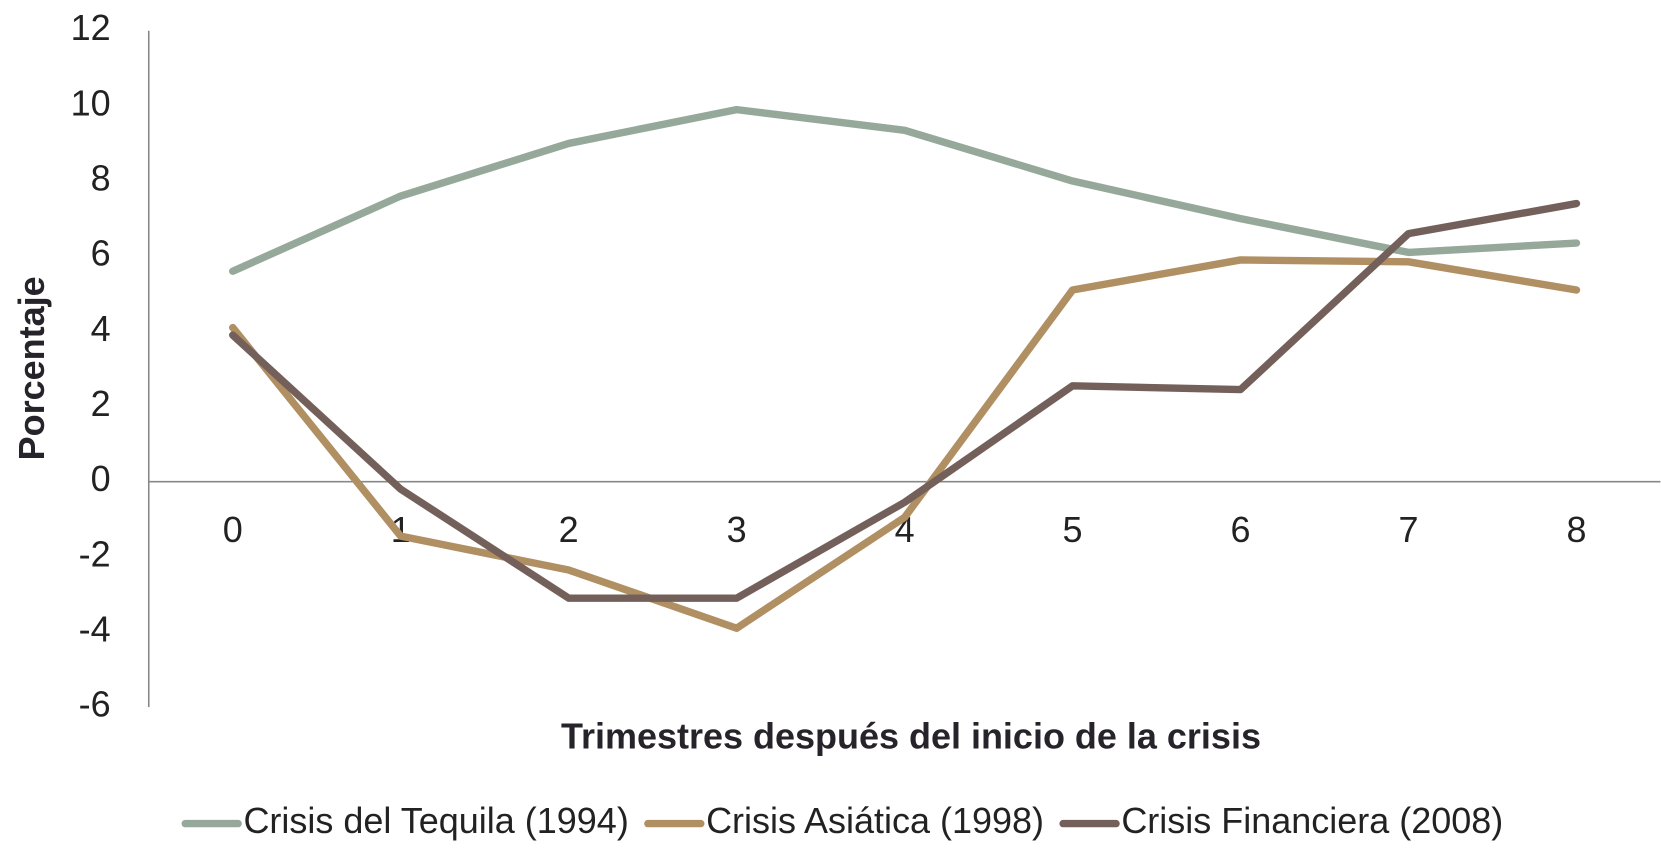 This screenshot has height=849, width=1661. What do you see at coordinates (101, 478) in the screenshot?
I see `y-tick-label: 0` at bounding box center [101, 478].